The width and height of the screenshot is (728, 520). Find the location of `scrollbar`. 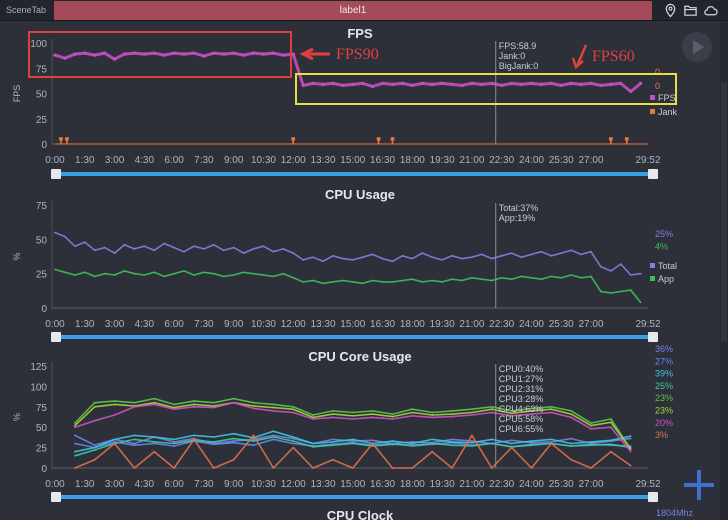

scrollbar is located at coordinates (724, 271).